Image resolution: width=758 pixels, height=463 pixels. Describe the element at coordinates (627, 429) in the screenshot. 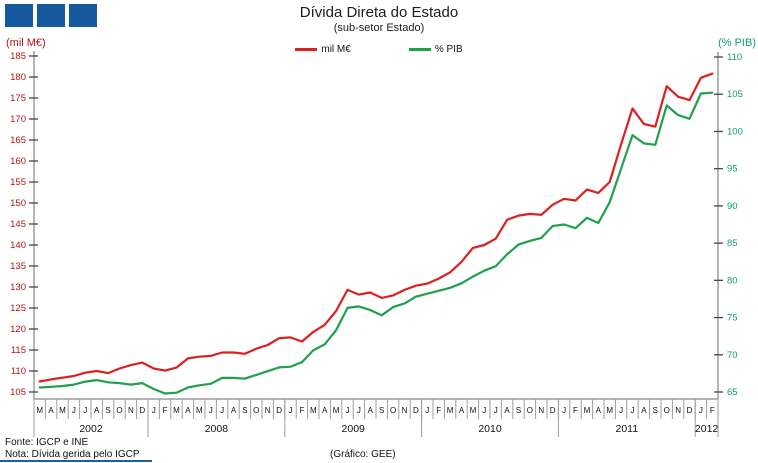

I see `year-label: 2011` at that location.